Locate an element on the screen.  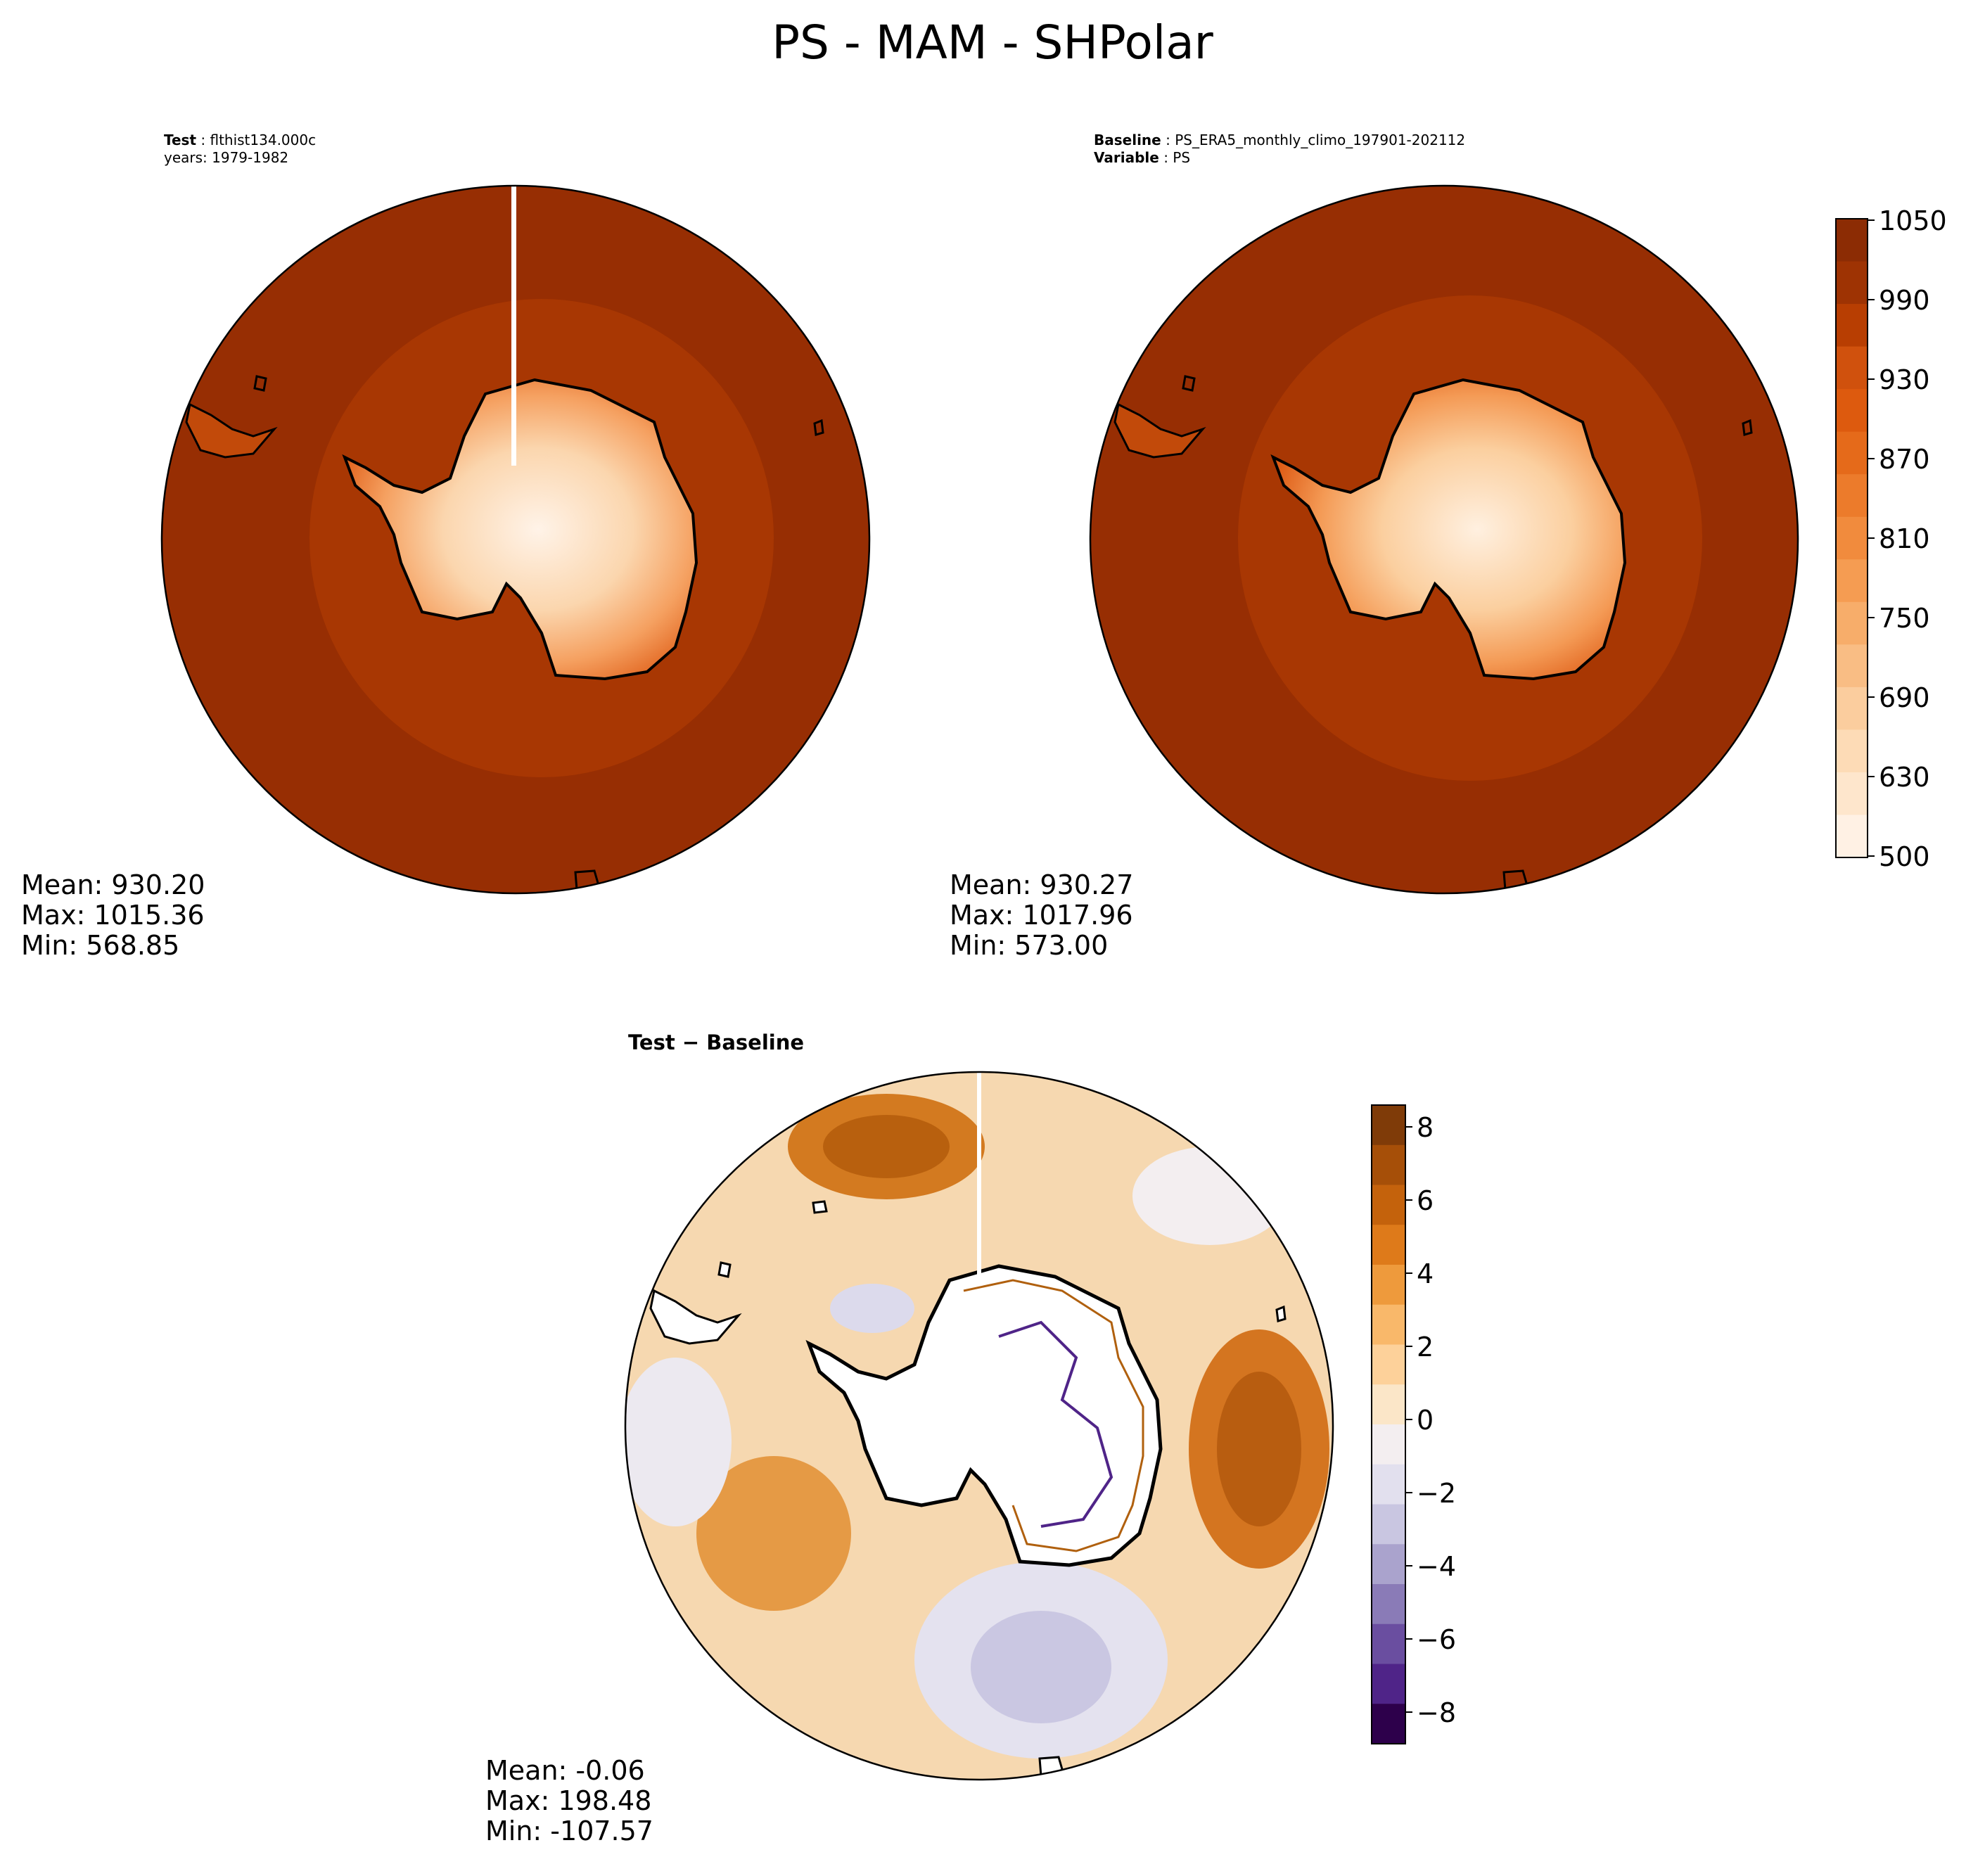
baseline-antarctica-coast is located at coordinates (1448, 529).